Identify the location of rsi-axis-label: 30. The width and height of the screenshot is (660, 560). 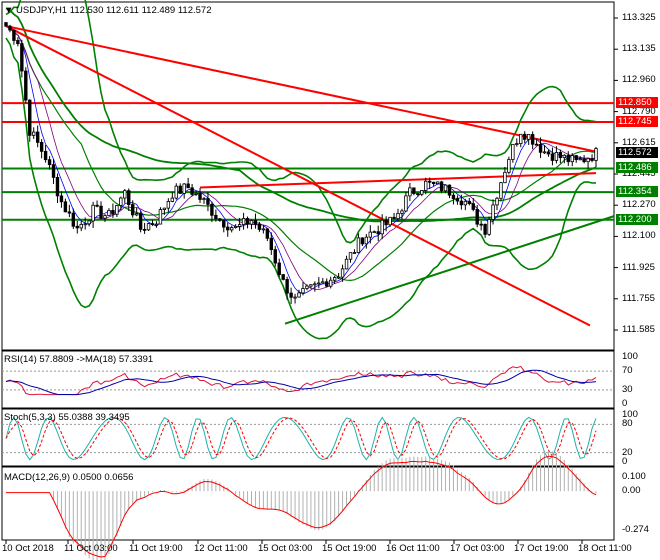
(627, 389).